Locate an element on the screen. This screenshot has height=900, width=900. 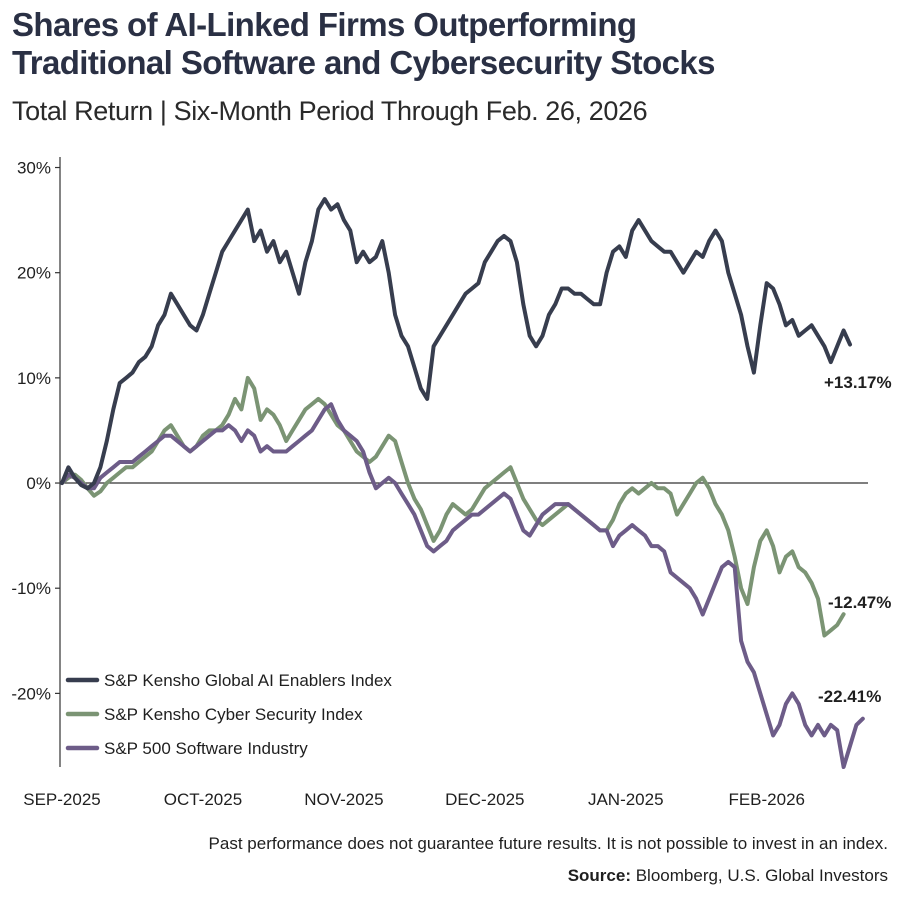
y-tick-label: 30% is located at coordinates (34, 168).